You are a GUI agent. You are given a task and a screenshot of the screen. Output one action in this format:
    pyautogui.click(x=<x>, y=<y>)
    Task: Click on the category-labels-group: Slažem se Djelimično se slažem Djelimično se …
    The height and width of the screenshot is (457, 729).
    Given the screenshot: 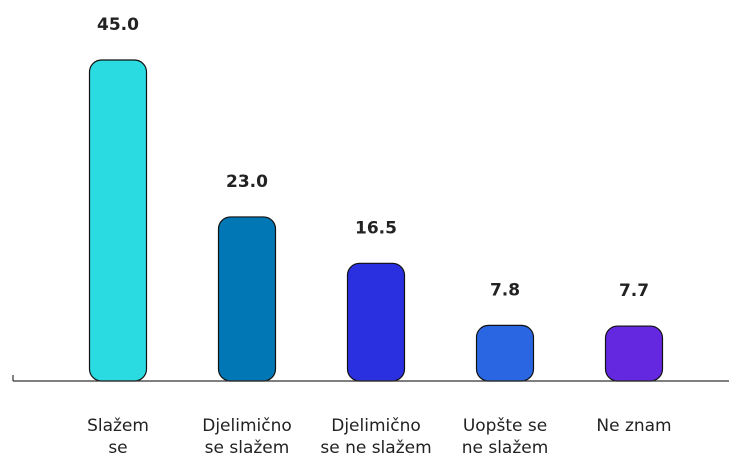 What is the action you would take?
    pyautogui.click(x=379, y=436)
    